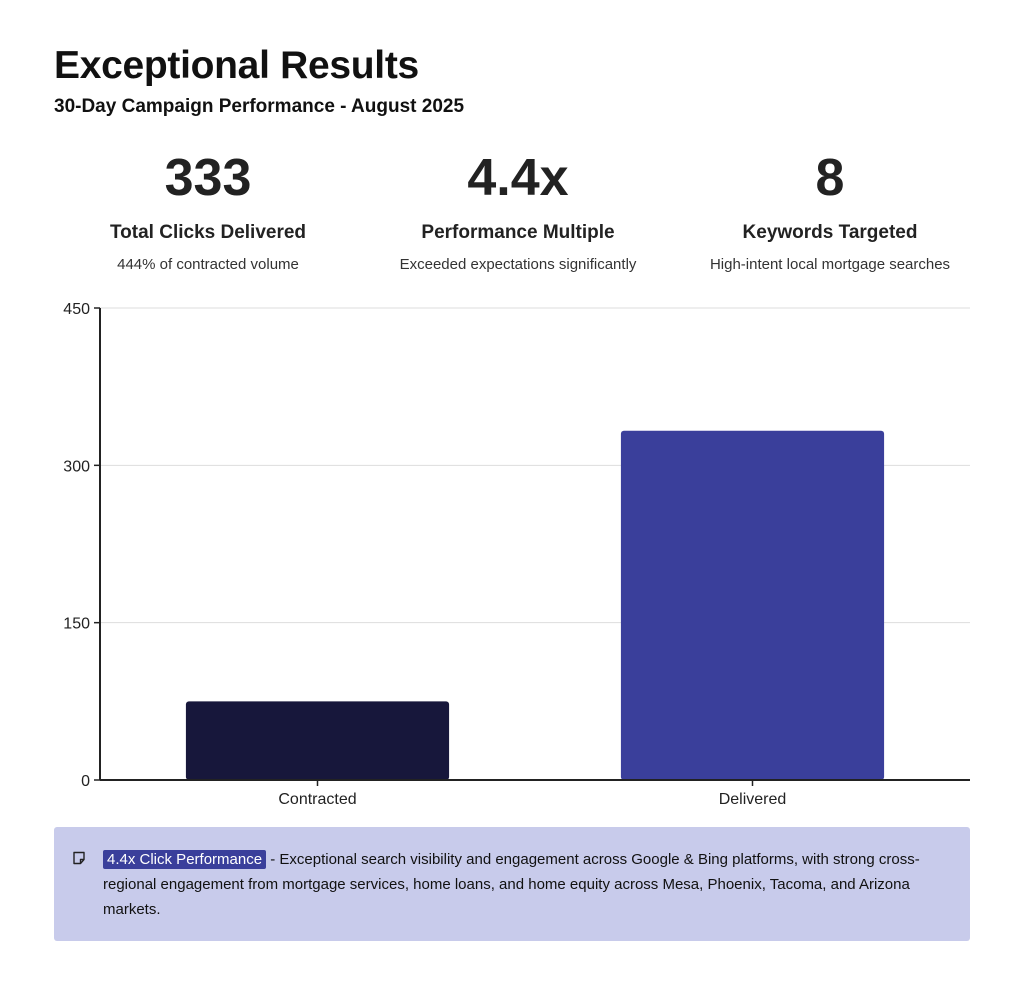  What do you see at coordinates (830, 232) in the screenshot?
I see `stat-label: Keywords Targeted` at bounding box center [830, 232].